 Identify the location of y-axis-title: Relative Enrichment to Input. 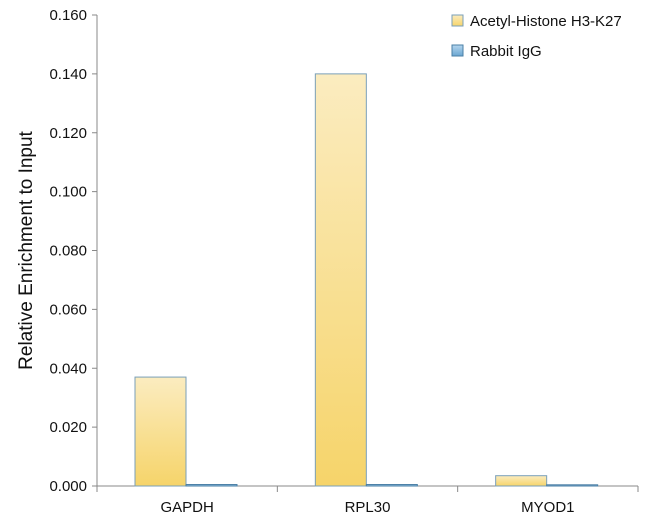
(26, 249).